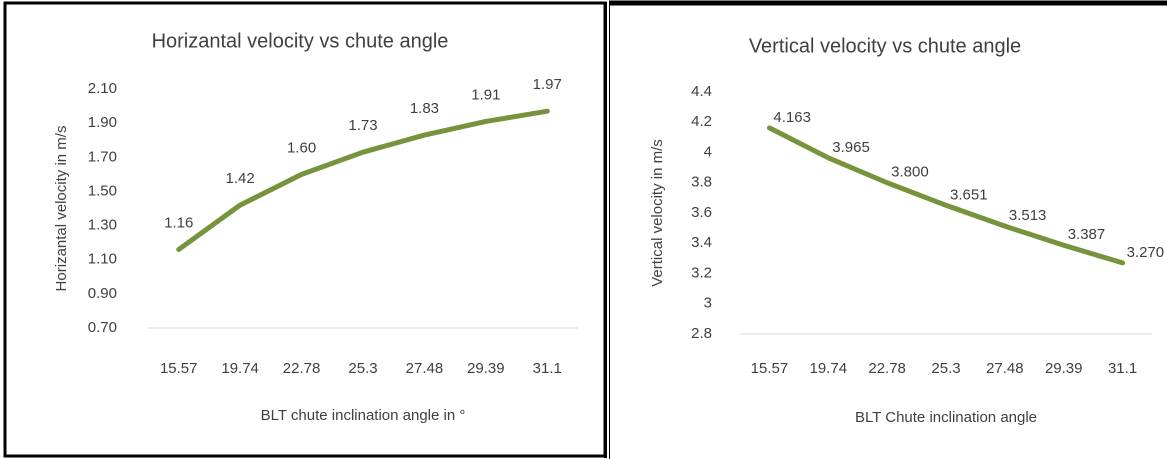  Describe the element at coordinates (1028, 215) in the screenshot. I see `data-label: 3.513` at that location.